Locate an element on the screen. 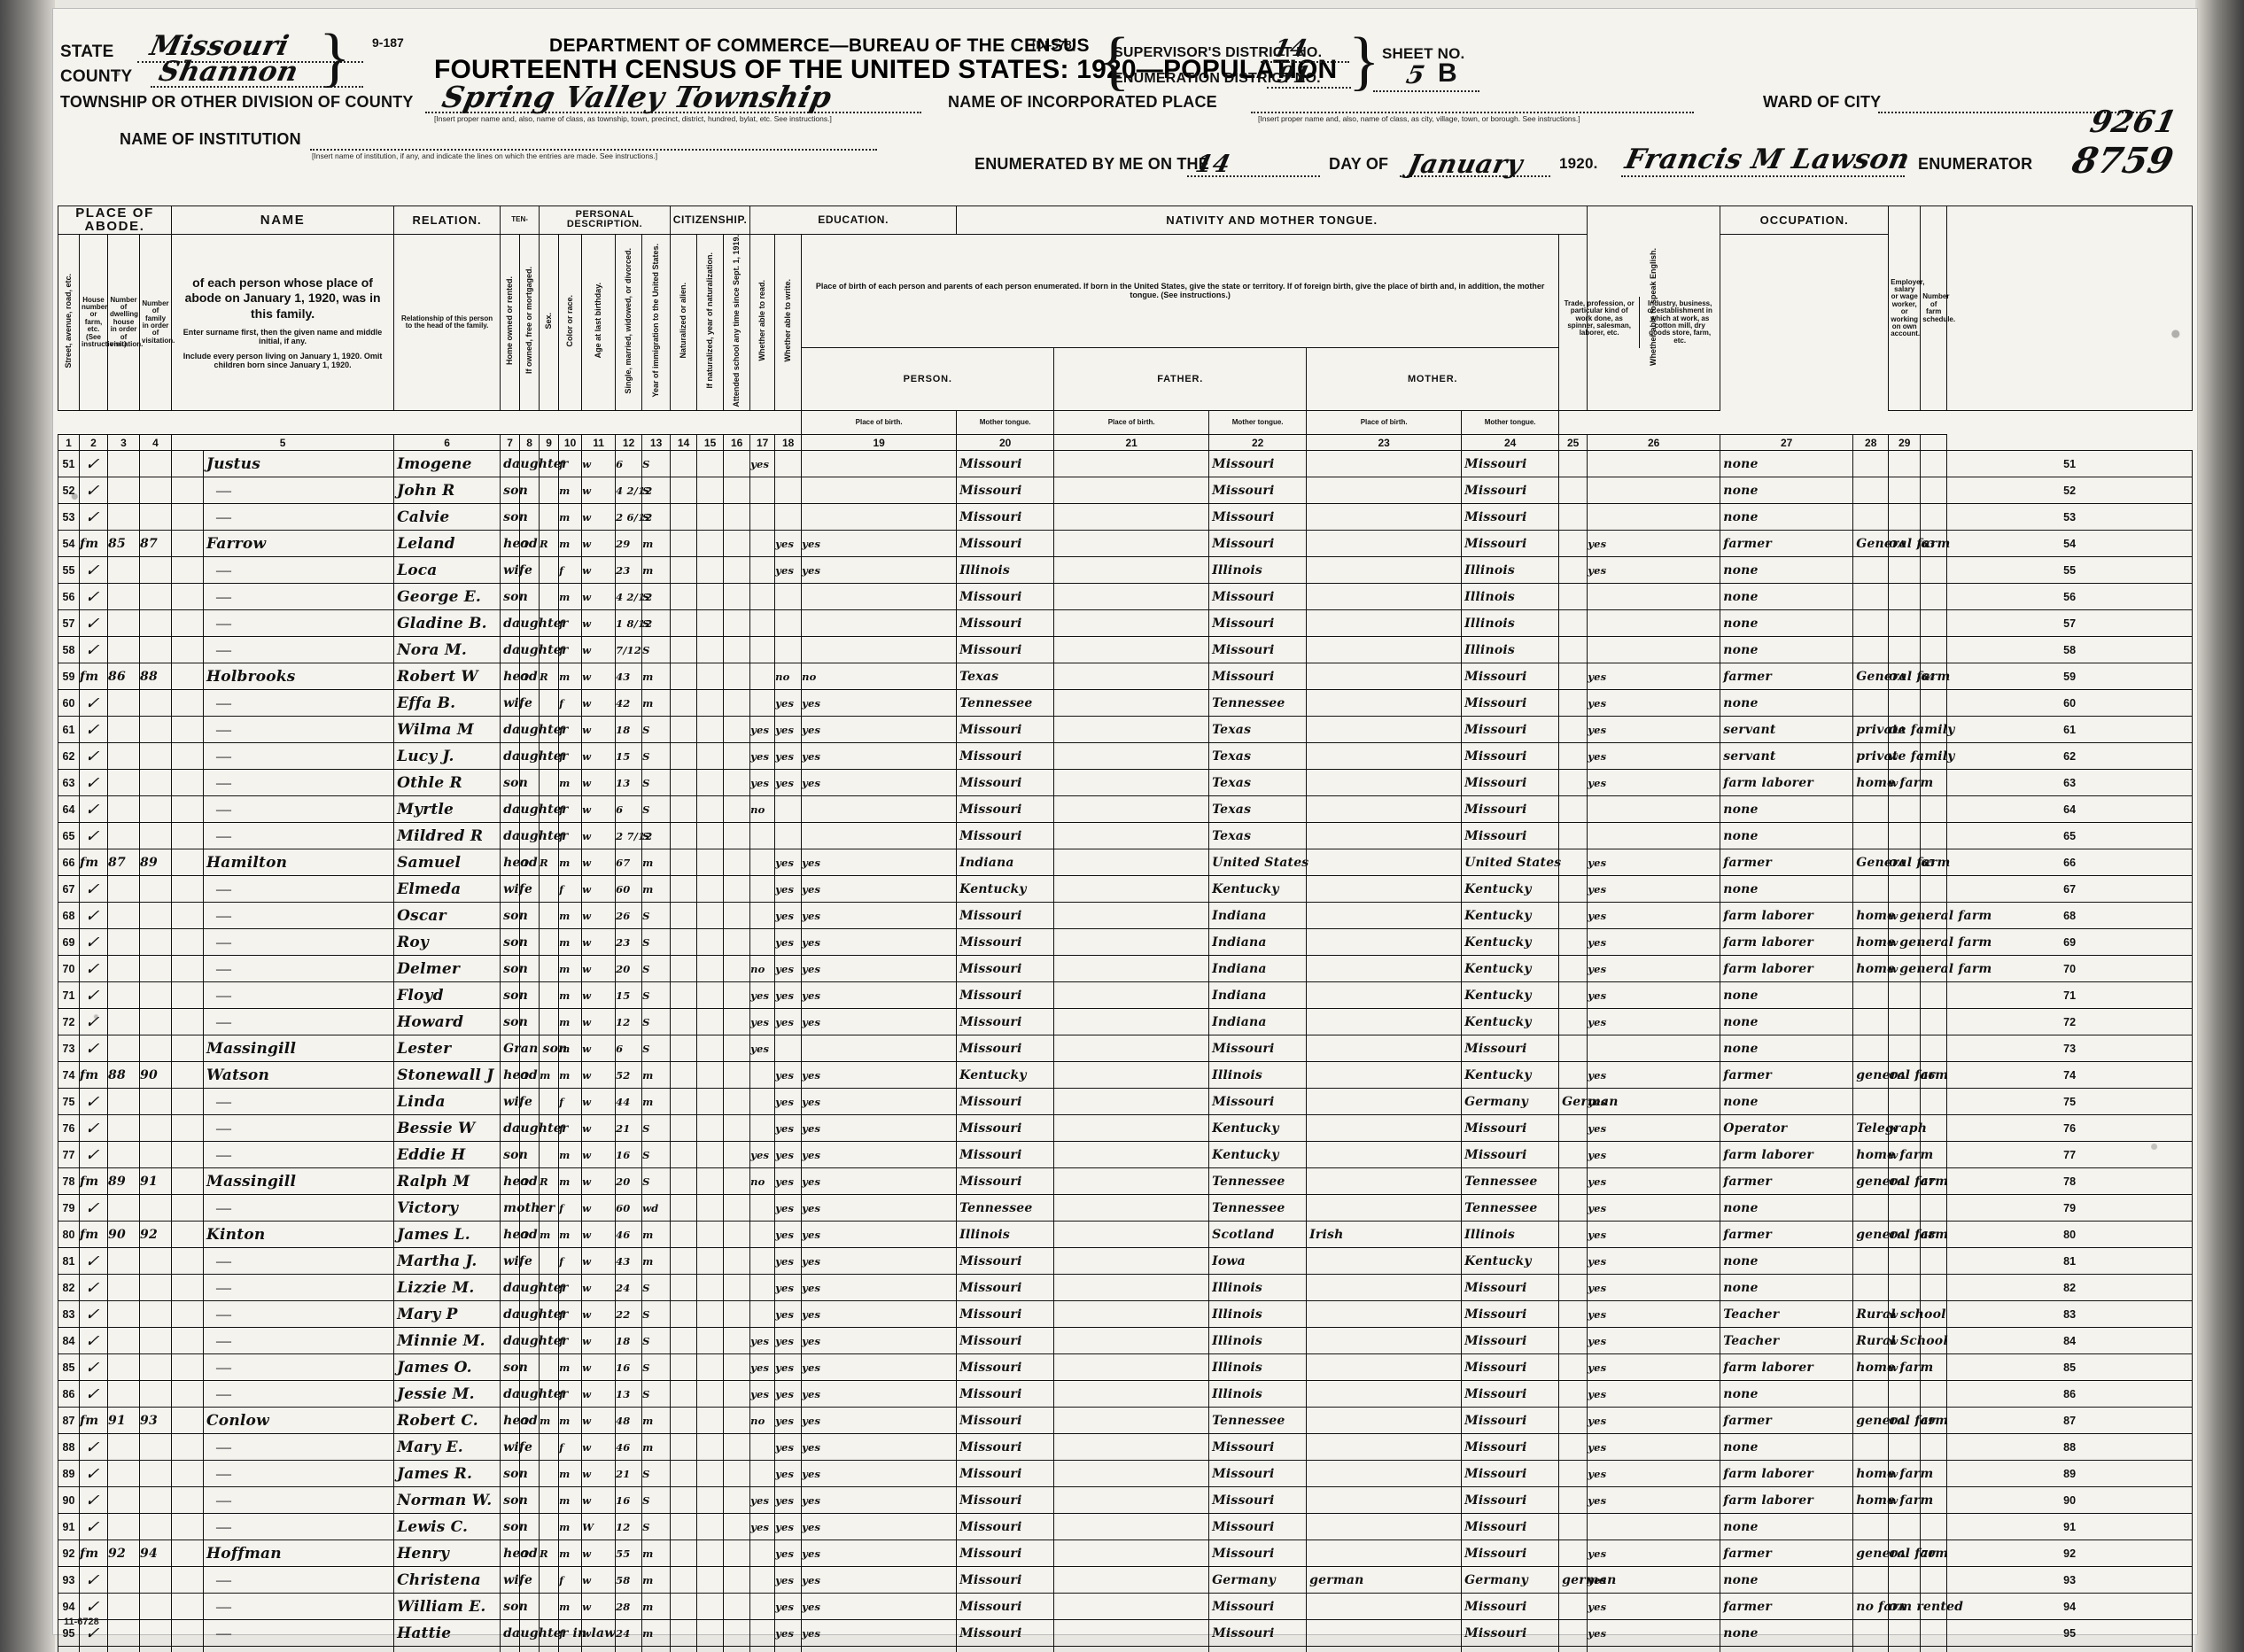 The height and width of the screenshot is (1652, 2244). cell-given: Henry is located at coordinates (447, 1554).